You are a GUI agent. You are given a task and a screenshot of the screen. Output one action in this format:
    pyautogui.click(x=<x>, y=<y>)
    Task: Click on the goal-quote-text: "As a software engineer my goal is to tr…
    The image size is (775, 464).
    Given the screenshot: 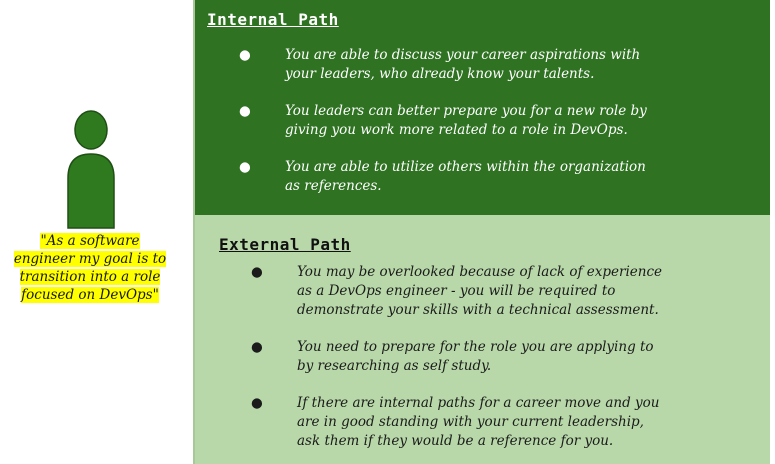 What is the action you would take?
    pyautogui.click(x=90, y=268)
    